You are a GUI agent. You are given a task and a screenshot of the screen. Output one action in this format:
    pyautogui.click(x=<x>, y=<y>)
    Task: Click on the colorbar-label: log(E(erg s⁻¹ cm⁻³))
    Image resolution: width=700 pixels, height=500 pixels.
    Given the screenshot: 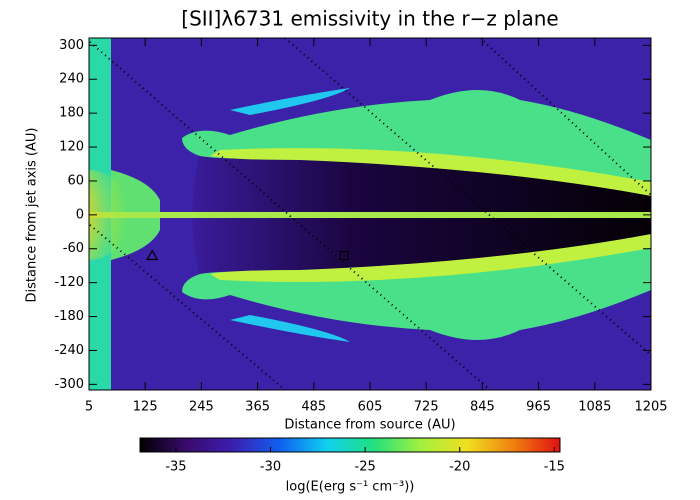 What is the action you would take?
    pyautogui.click(x=350, y=487)
    